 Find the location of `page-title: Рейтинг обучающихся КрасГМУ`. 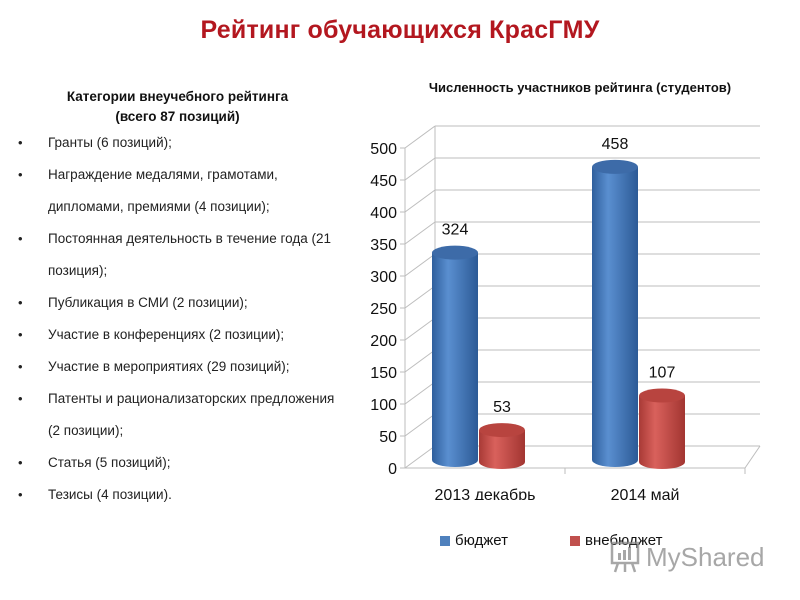

page-title: Рейтинг обучающихся КрасГМУ is located at coordinates (400, 30).